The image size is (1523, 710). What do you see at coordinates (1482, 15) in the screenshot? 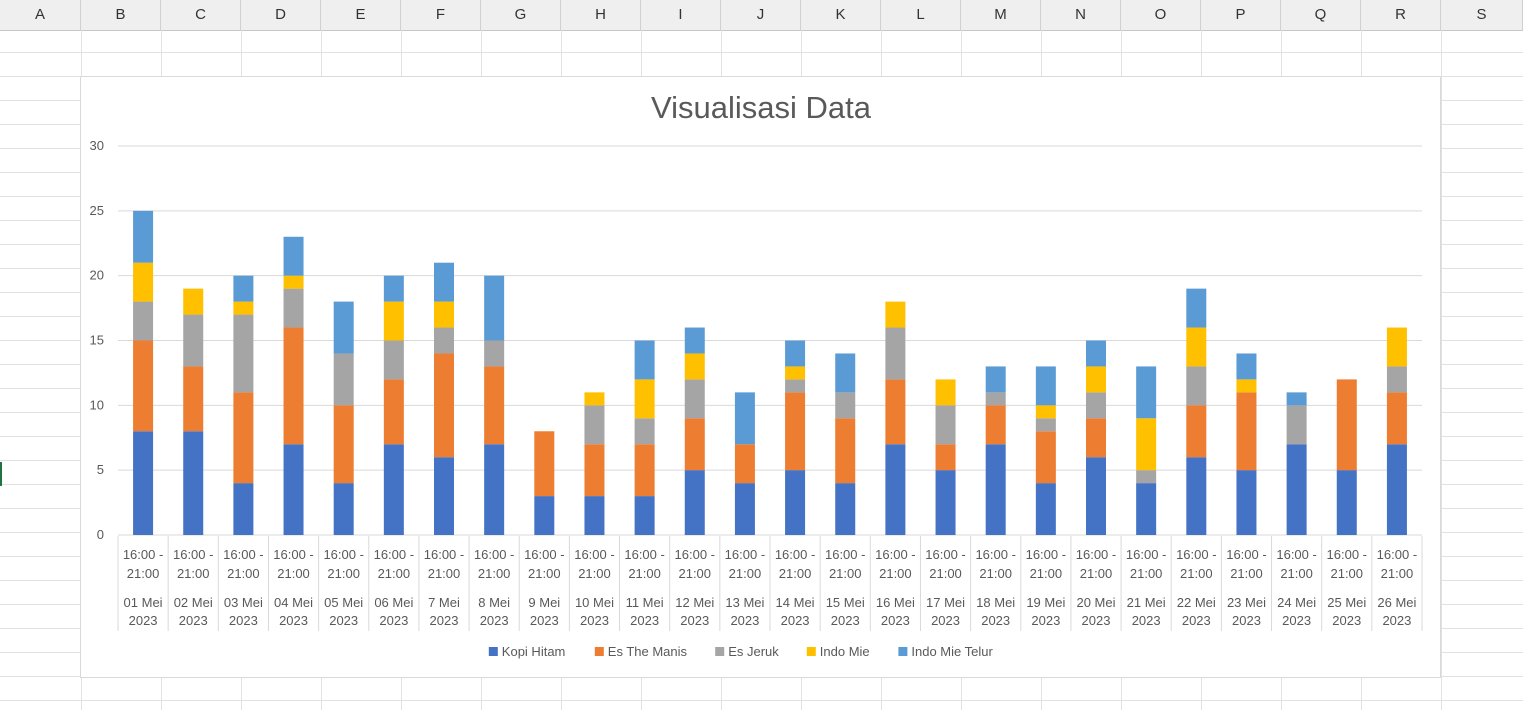
I see `column-header-s: S` at bounding box center [1482, 15].